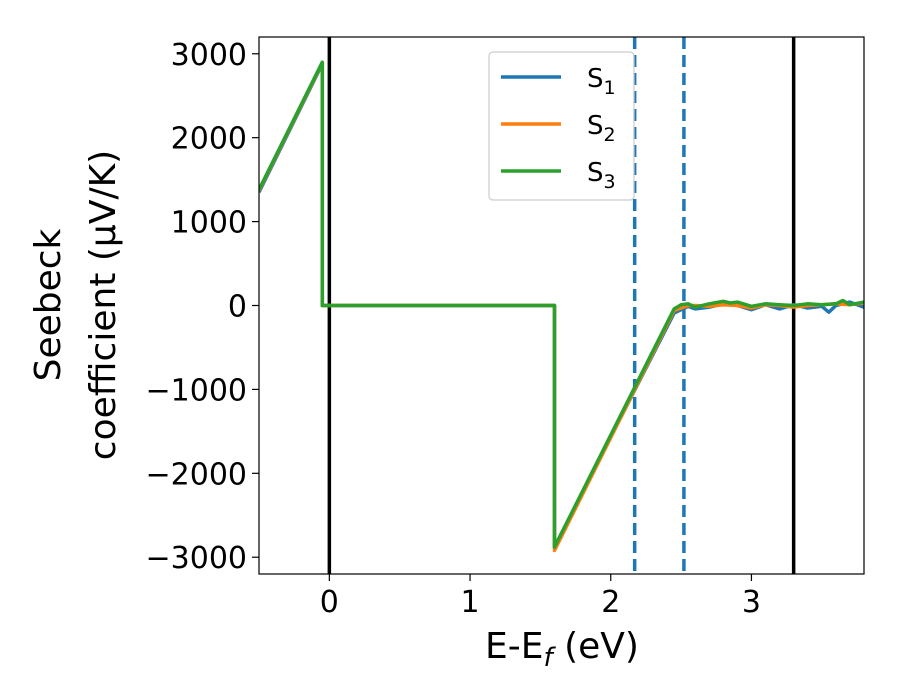  What do you see at coordinates (196, 390) in the screenshot?
I see `y-tick-label-4: −1000` at bounding box center [196, 390].